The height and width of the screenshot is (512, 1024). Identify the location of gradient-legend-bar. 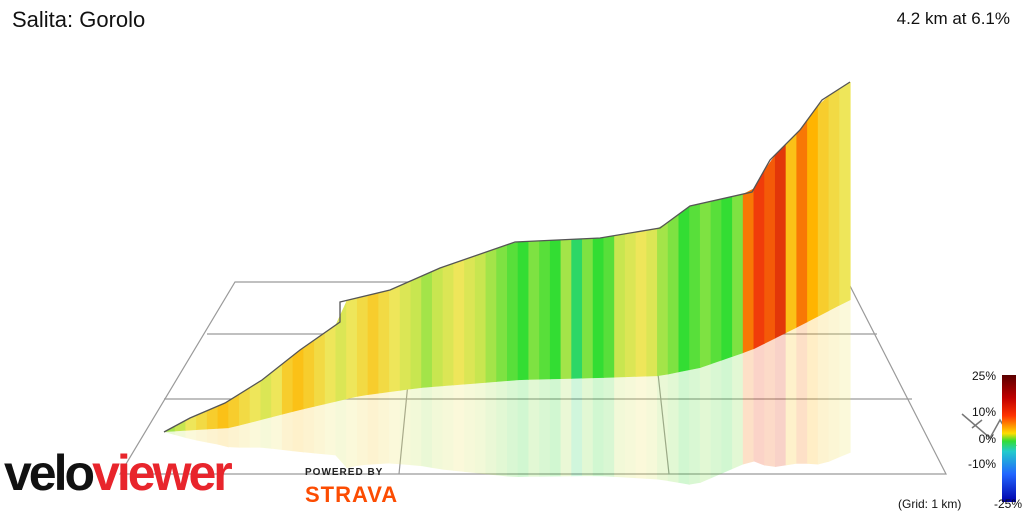
(1009, 438).